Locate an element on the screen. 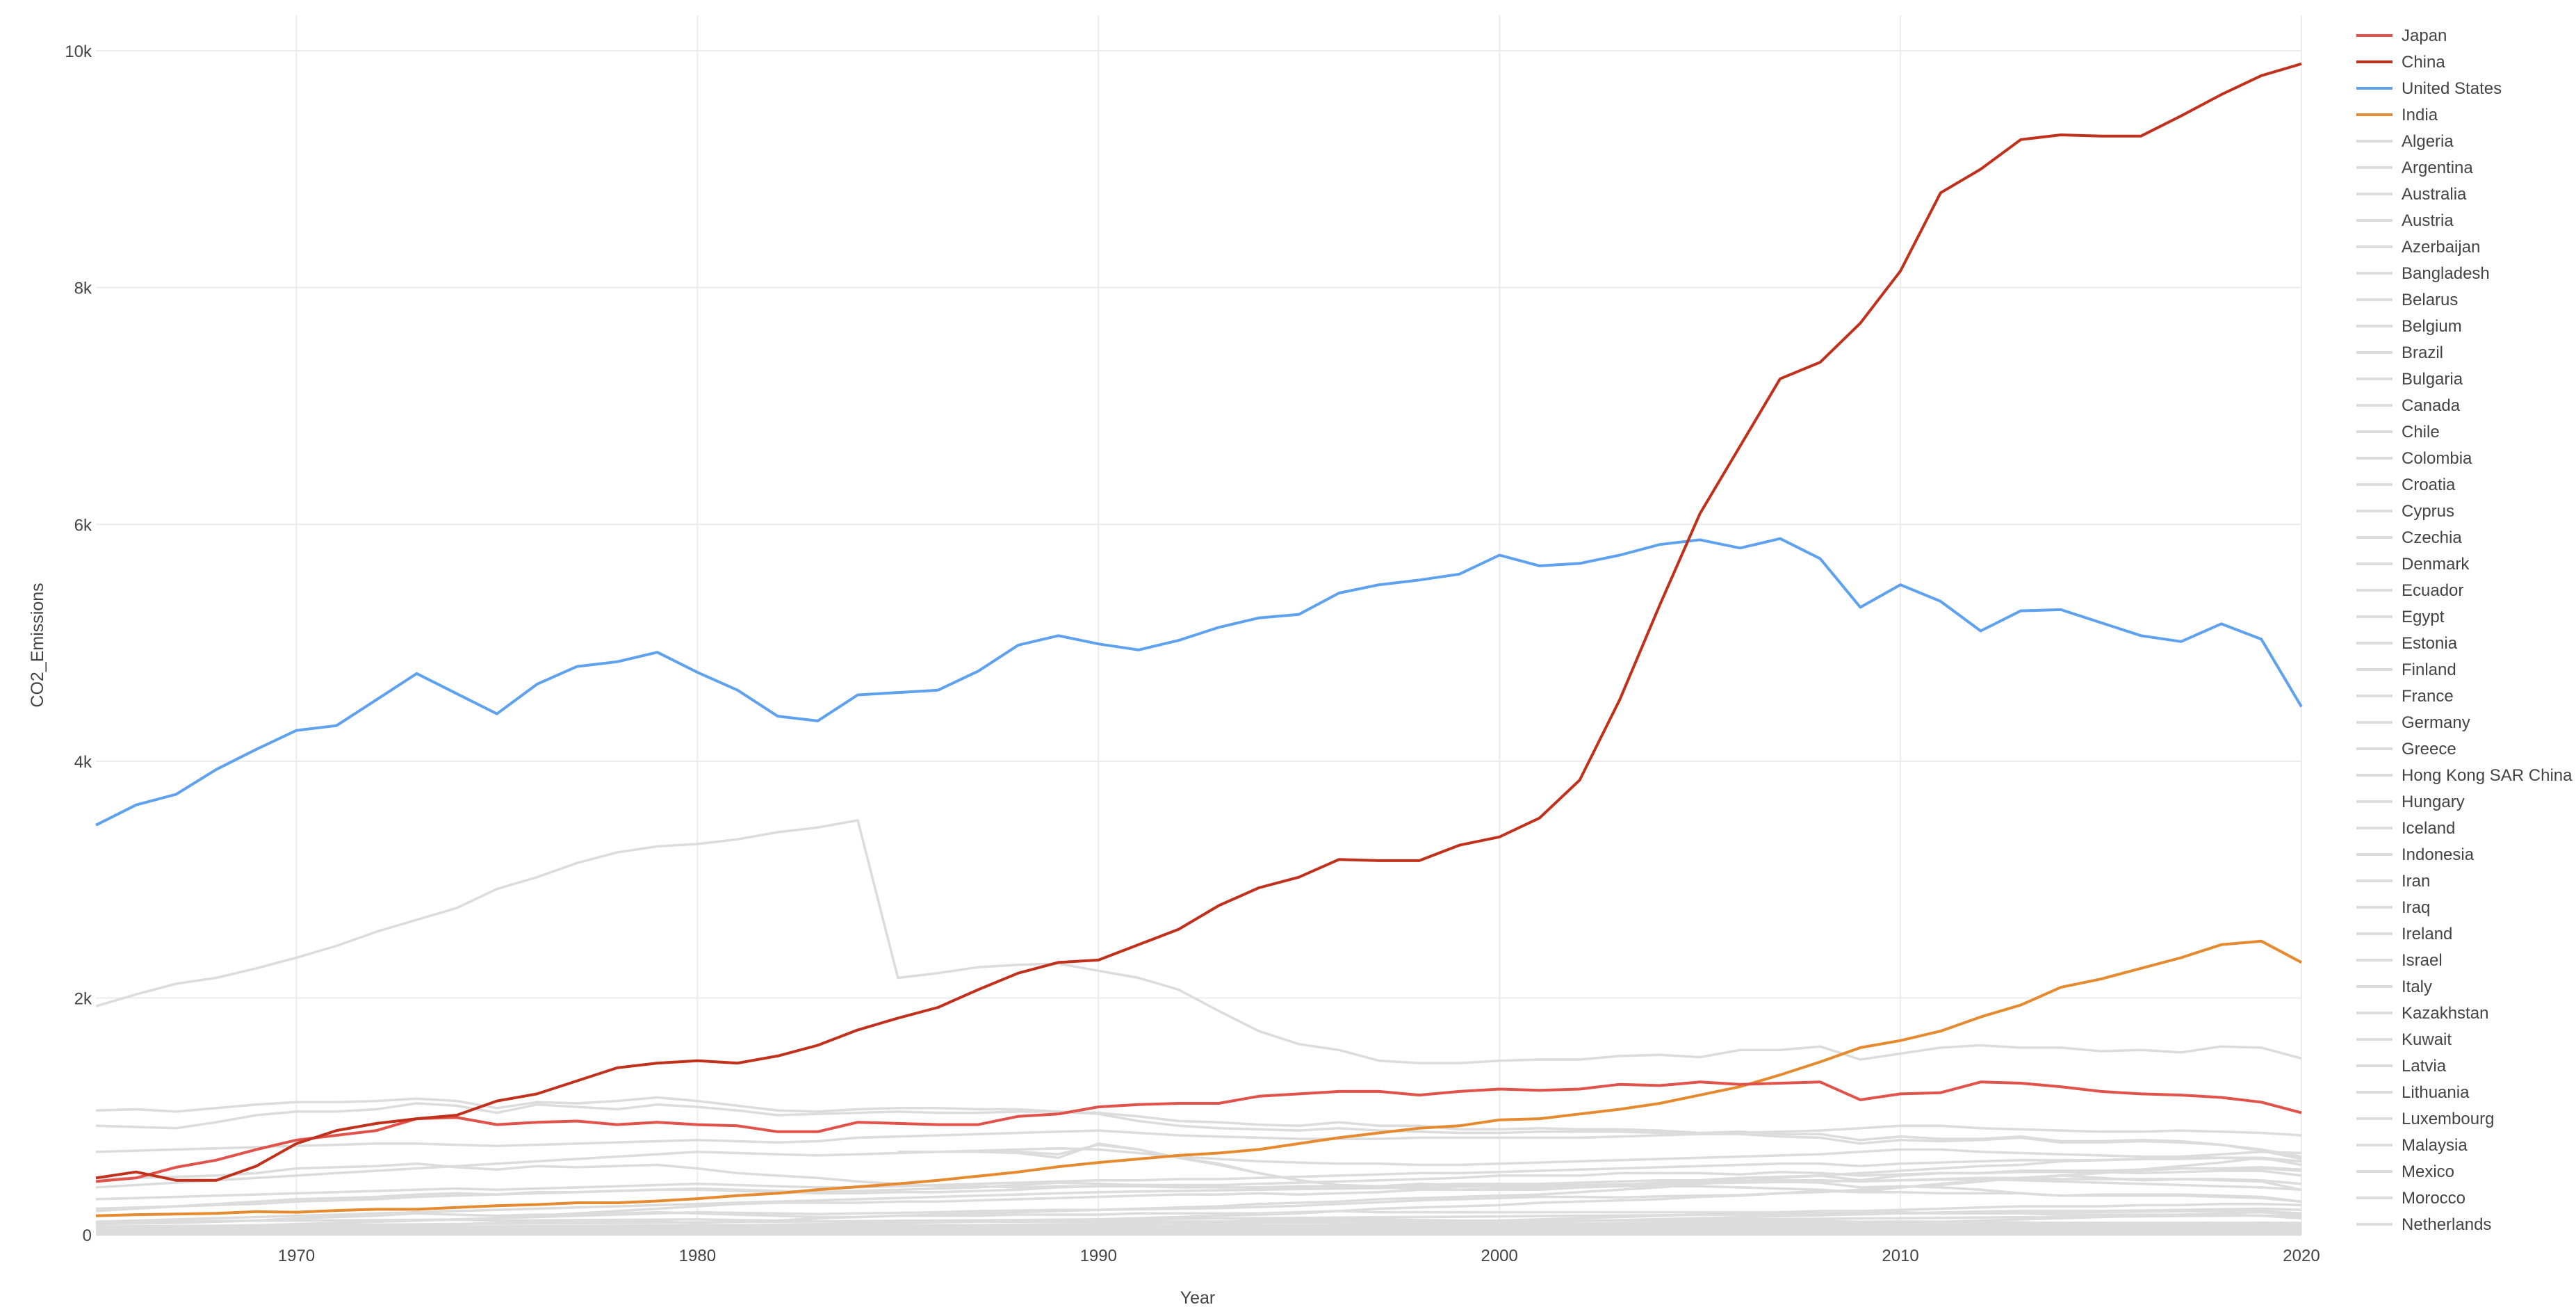  legend-label-croatia: Croatia is located at coordinates (2429, 485).